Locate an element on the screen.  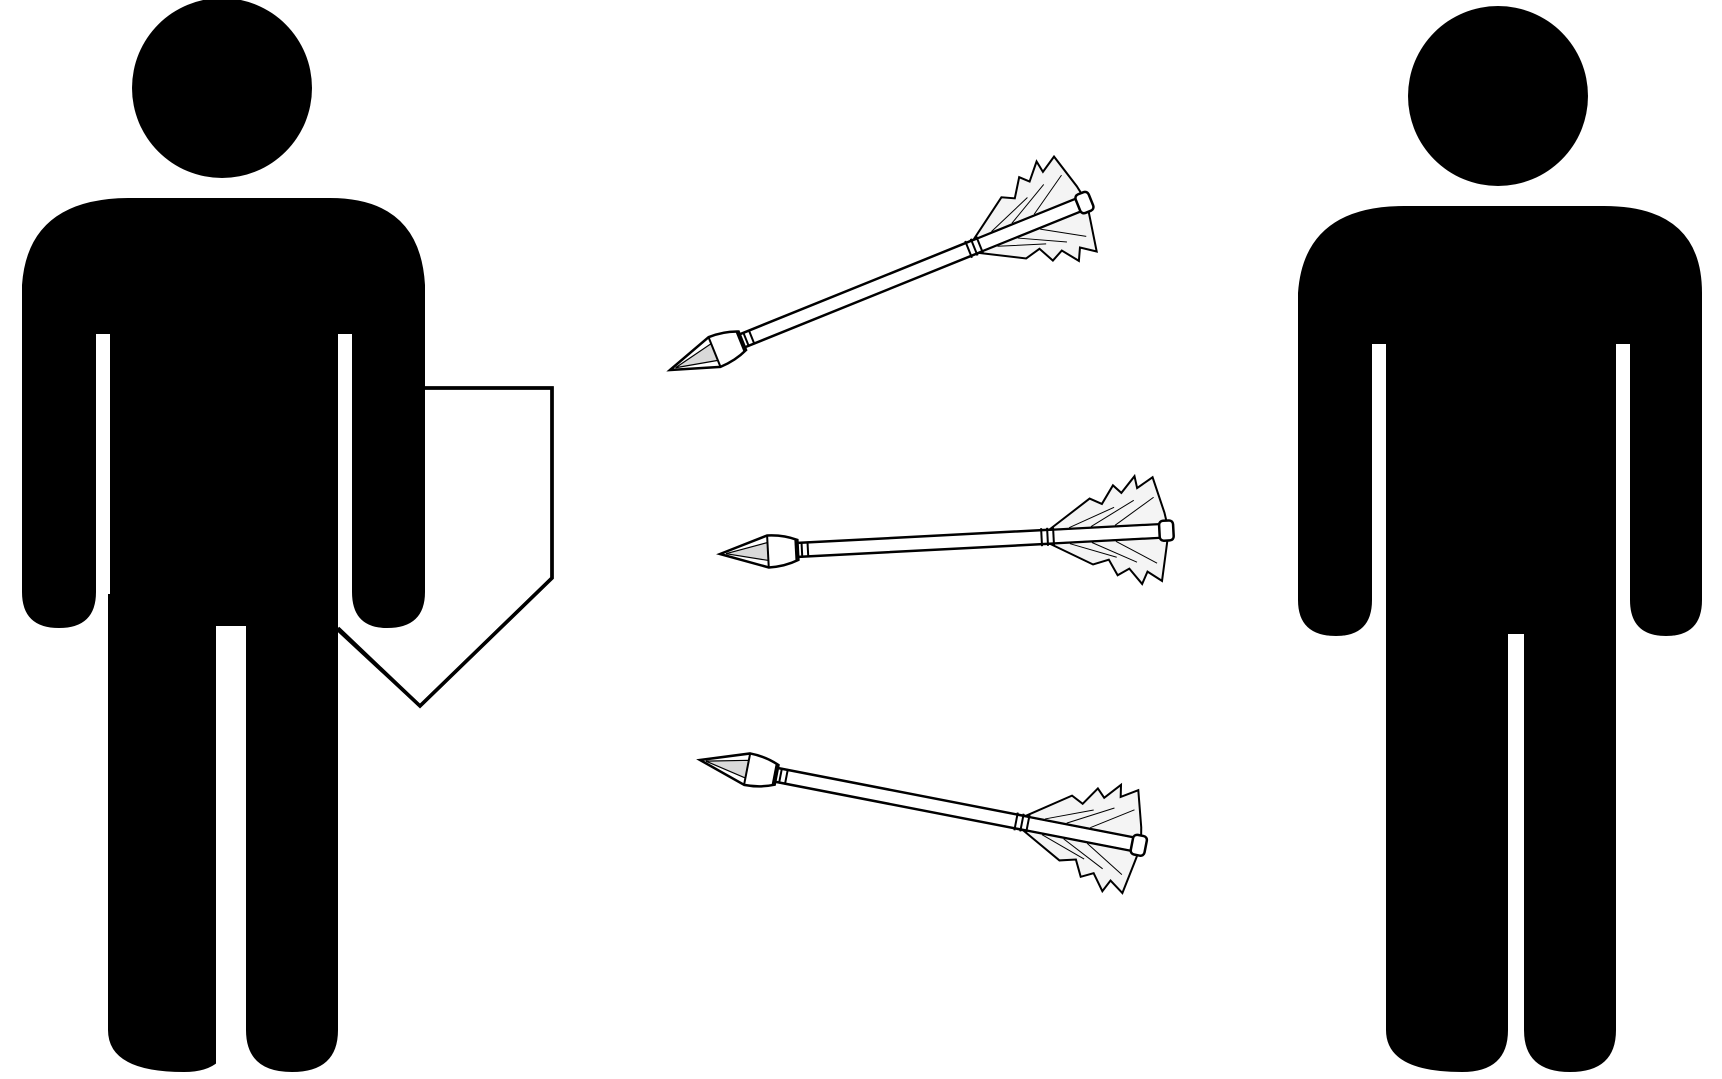
arrow-lower is located at coordinates (923, 801).